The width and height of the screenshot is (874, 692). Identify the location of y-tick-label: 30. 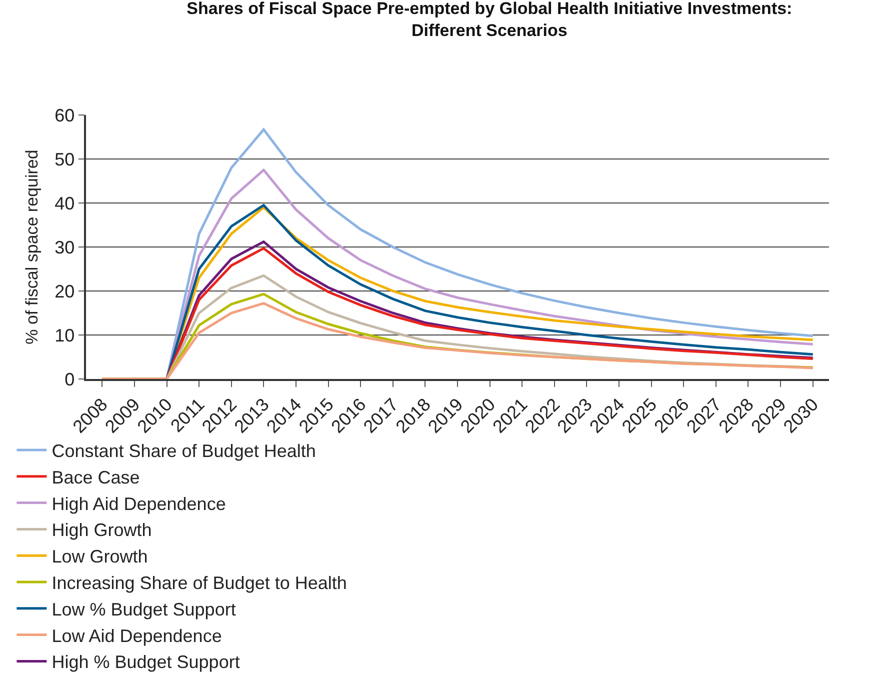
(64, 247).